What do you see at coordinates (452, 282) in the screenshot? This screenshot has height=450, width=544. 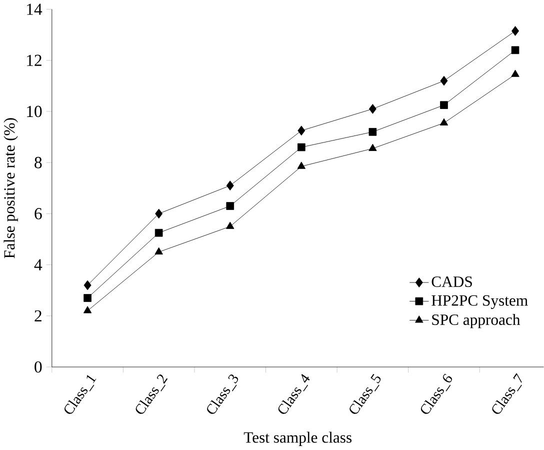 I see `legend-label: CADS` at bounding box center [452, 282].